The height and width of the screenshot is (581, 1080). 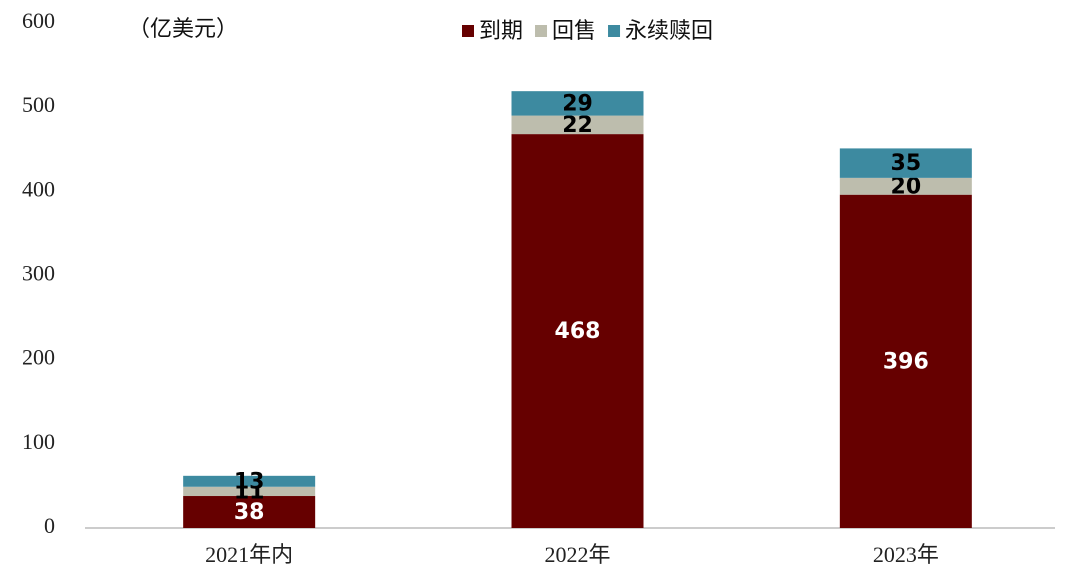 I want to click on data-label: 20, so click(x=906, y=186).